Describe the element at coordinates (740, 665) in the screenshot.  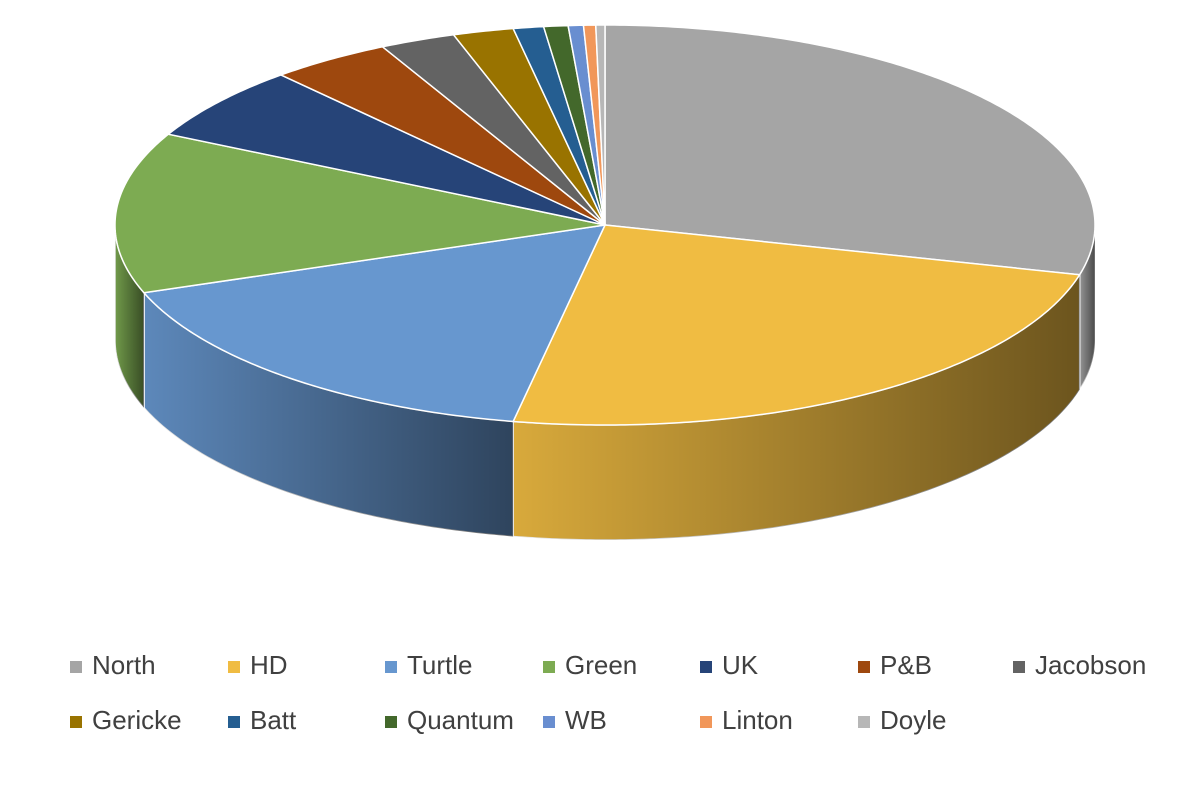
I see `legend-label: UK` at that location.